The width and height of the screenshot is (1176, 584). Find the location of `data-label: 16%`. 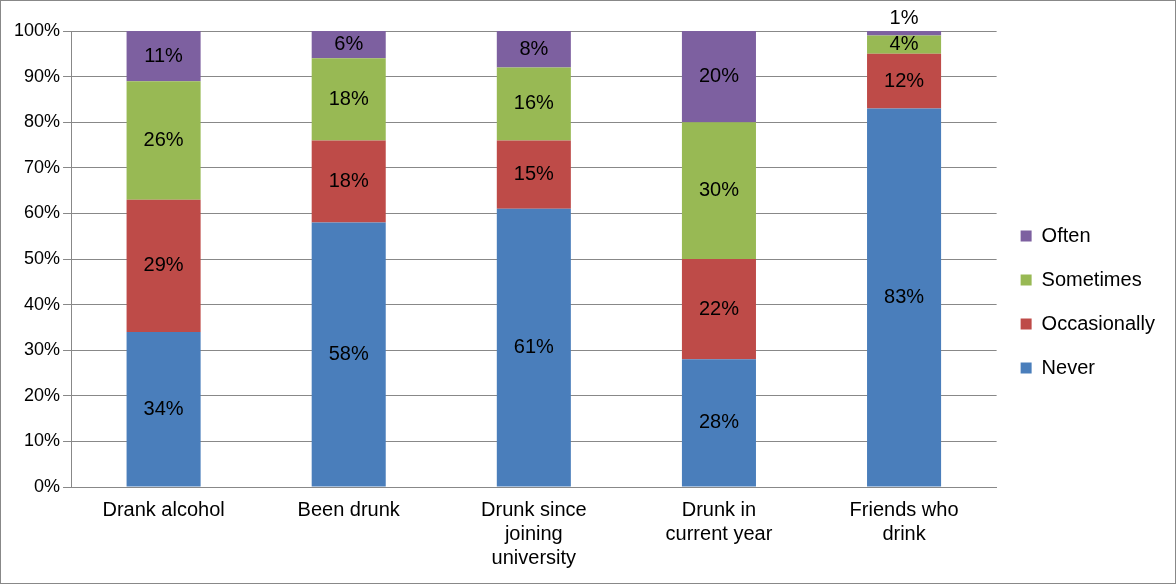

data-label: 16% is located at coordinates (534, 102).